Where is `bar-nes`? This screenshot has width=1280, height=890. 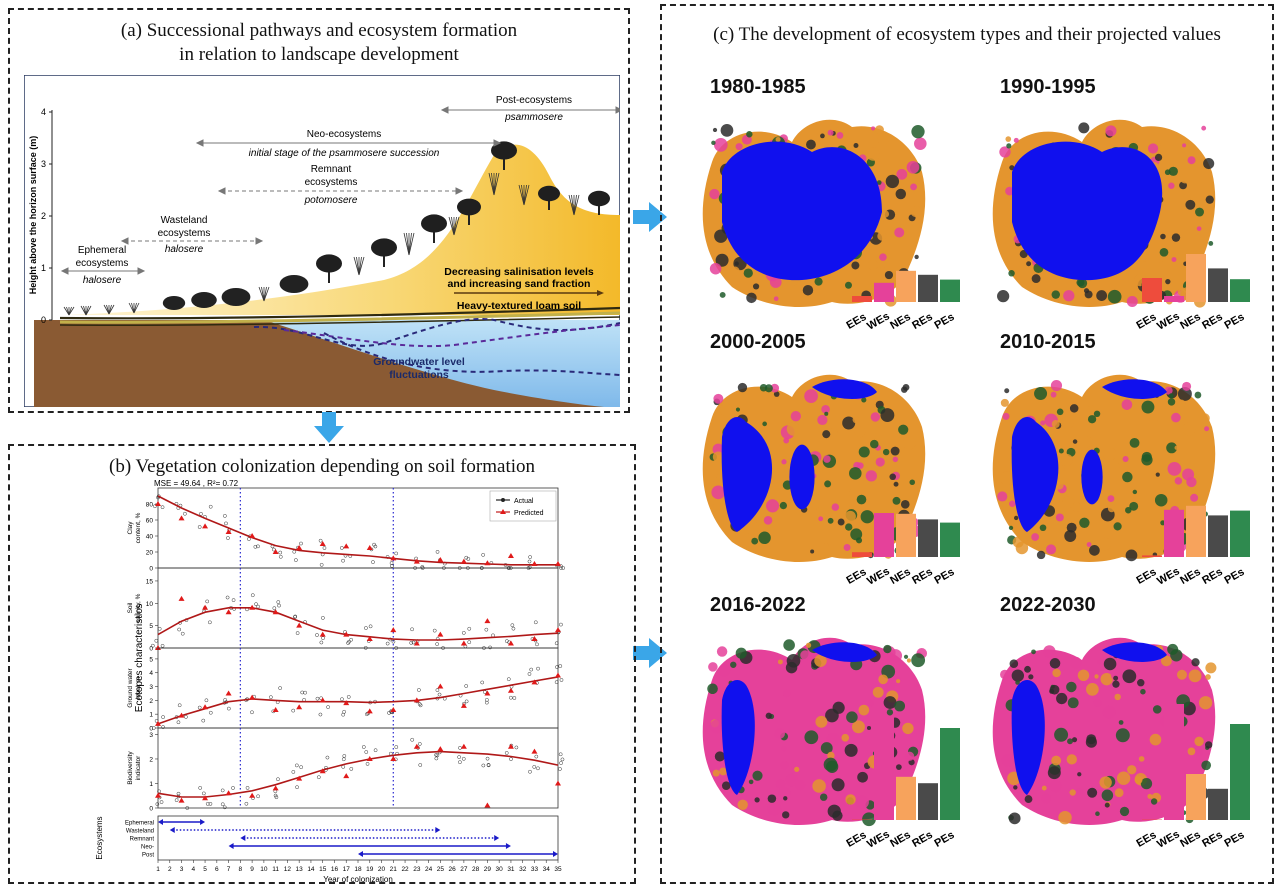 bar-nes is located at coordinates (1196, 531).